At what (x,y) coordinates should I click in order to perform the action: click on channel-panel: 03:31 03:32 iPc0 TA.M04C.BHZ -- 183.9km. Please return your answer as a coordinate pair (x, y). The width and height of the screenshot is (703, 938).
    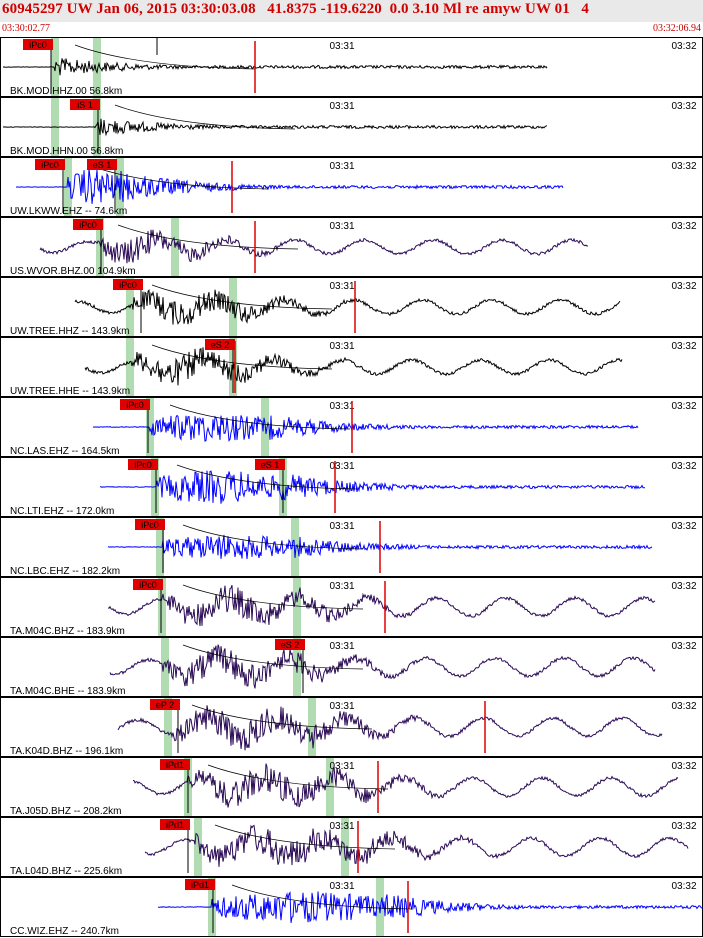
    Looking at the image, I should click on (351, 607).